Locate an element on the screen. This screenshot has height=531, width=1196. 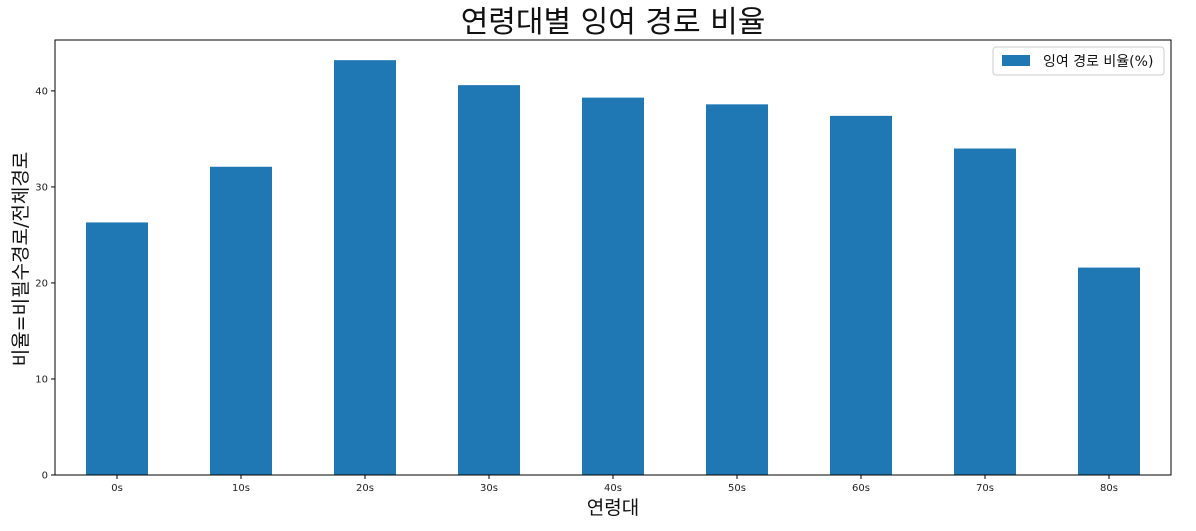
bar-80s is located at coordinates (1109, 371).